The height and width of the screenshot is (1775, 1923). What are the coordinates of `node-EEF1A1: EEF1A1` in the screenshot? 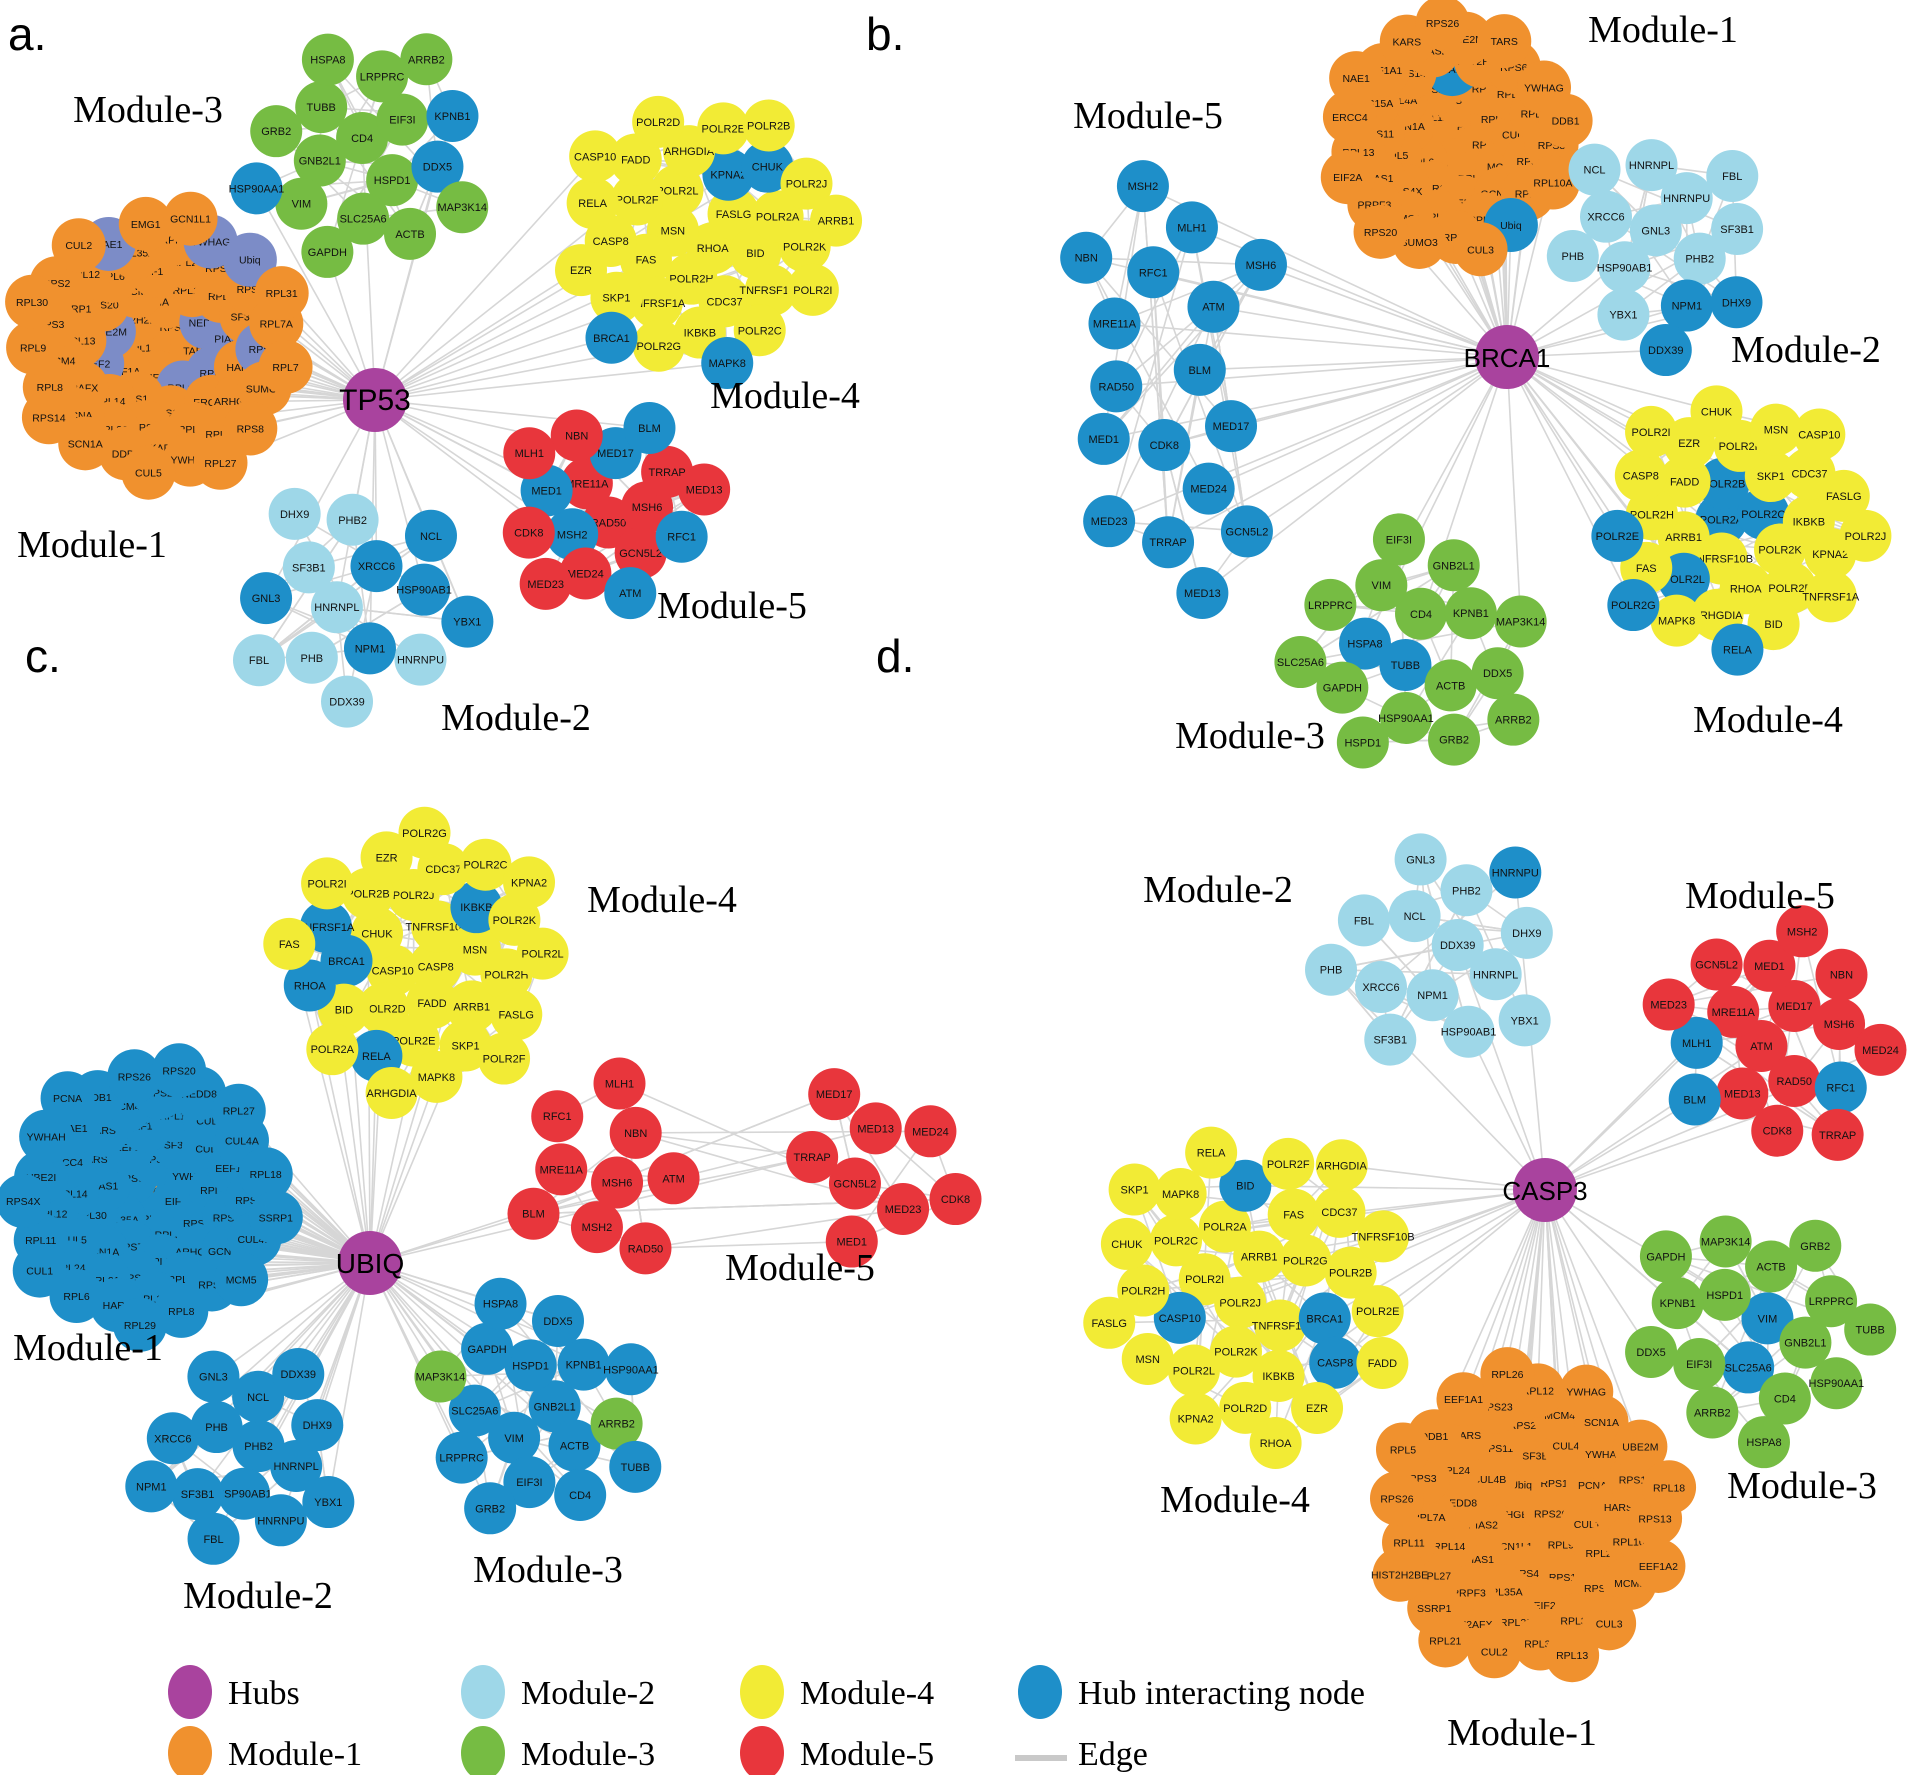 It's located at (1463, 1399).